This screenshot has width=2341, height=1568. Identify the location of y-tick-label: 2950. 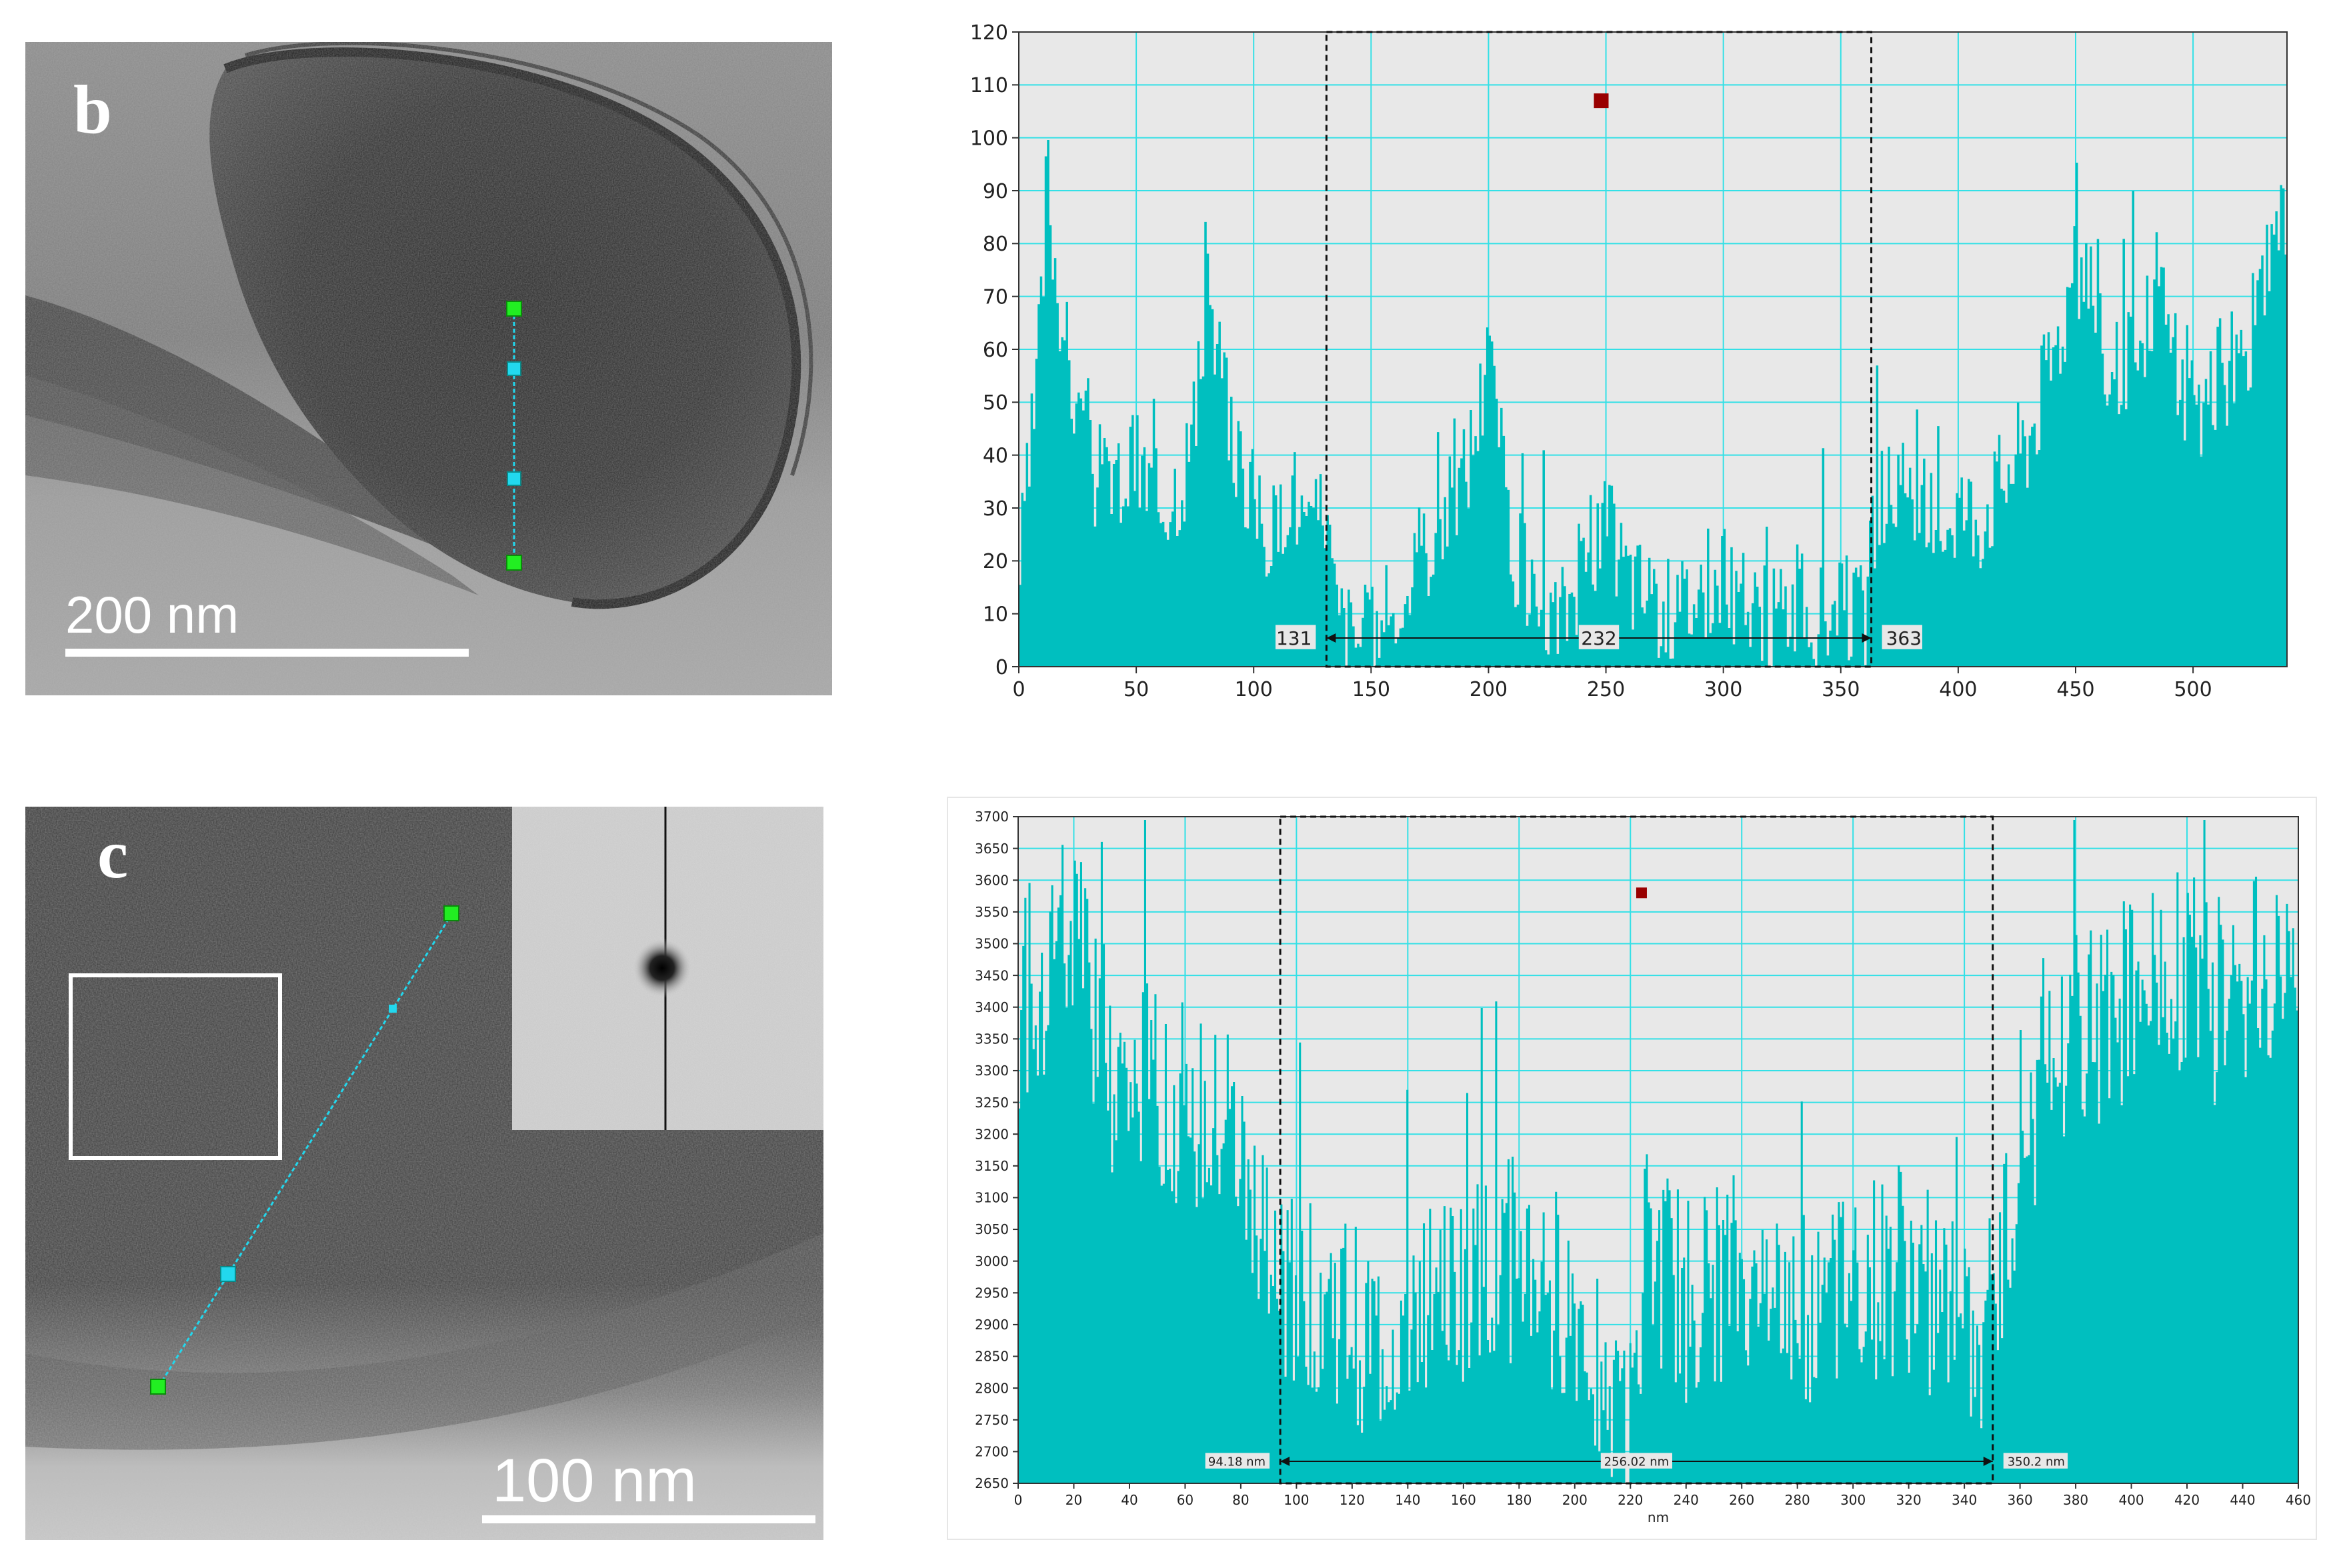
(992, 1293).